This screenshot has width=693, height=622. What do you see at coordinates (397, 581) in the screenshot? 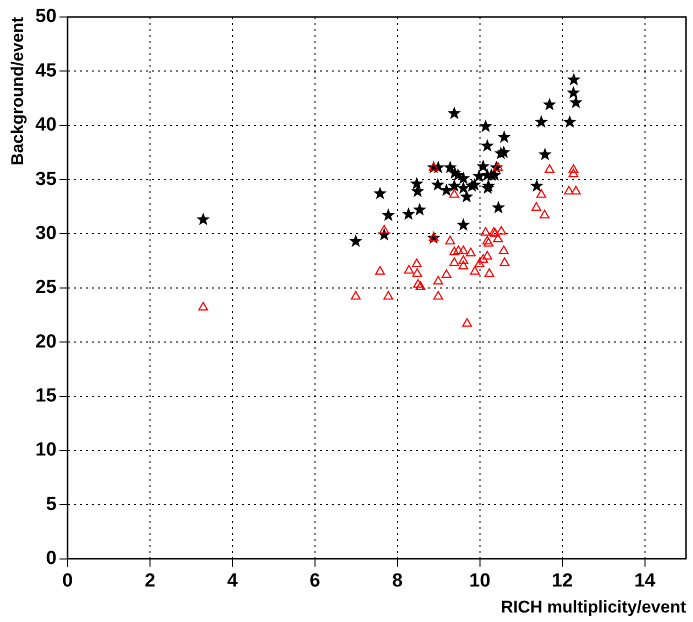
I see `x-tick-label: 8` at bounding box center [397, 581].